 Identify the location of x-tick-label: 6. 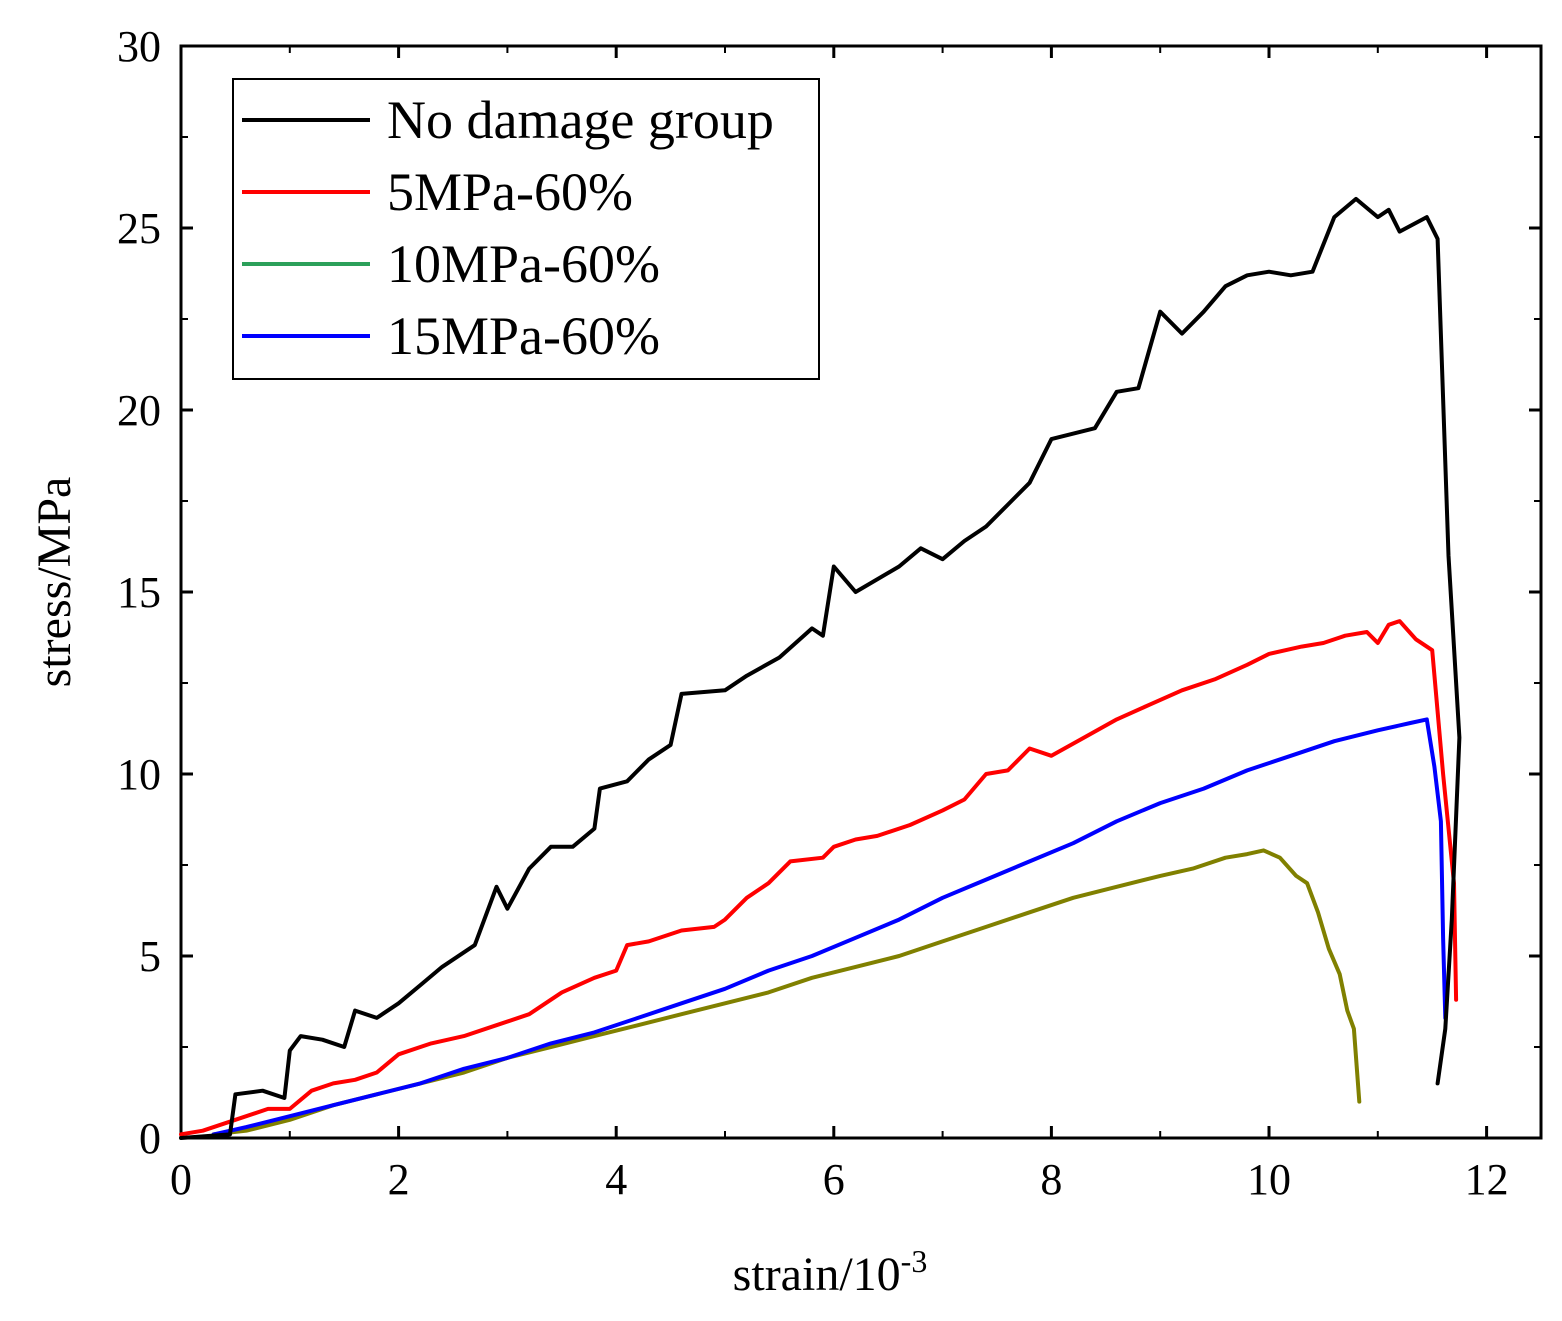
(834, 1179).